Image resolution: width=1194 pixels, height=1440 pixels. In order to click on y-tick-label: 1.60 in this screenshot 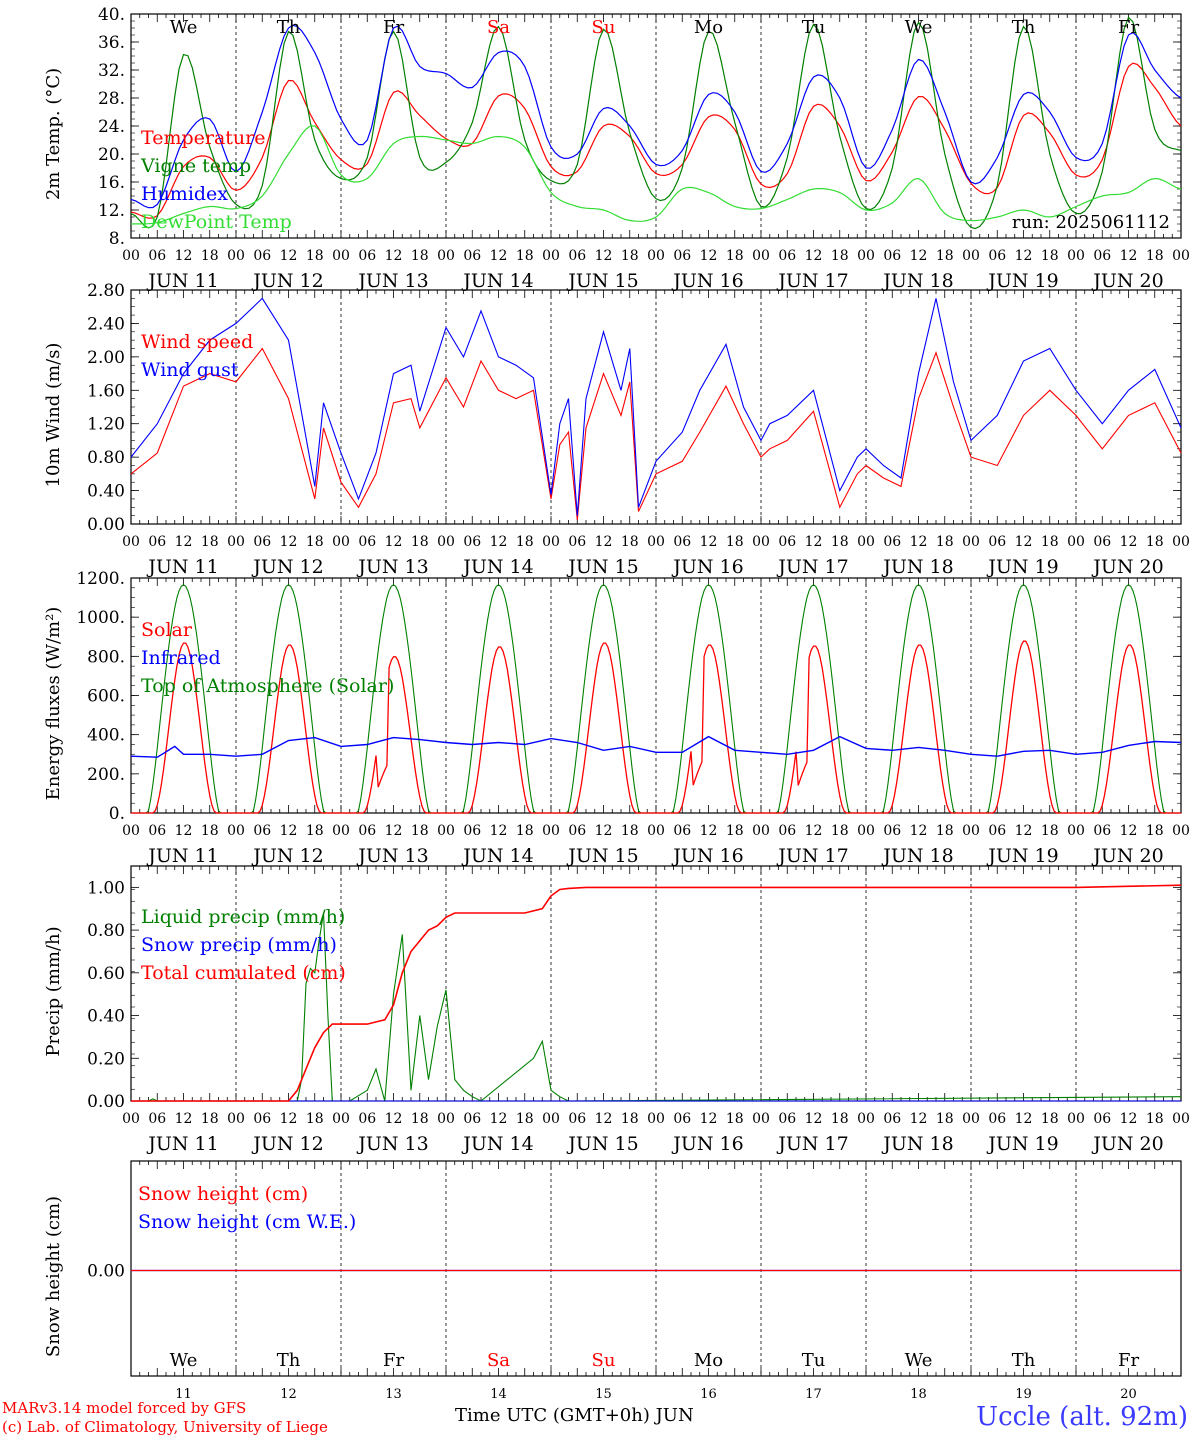, I will do `click(106, 391)`.